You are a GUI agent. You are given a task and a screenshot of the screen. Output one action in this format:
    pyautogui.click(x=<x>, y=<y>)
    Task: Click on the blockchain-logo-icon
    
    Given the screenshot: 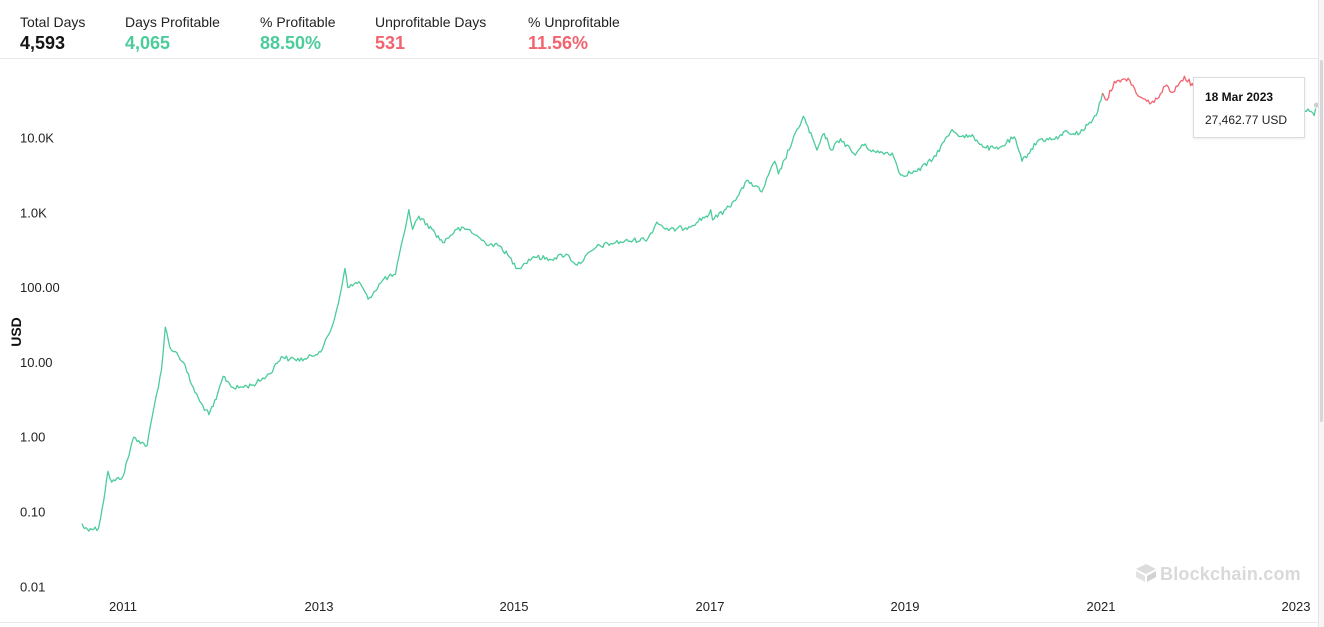 What is the action you would take?
    pyautogui.click(x=1146, y=575)
    